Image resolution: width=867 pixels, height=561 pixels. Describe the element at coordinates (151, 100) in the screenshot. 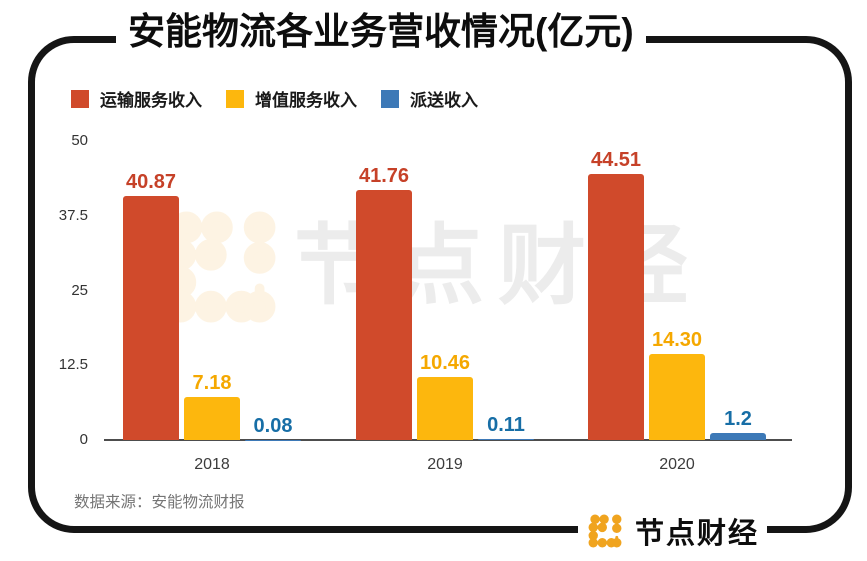

I see `legend-label-transport: 运输服务收入` at that location.